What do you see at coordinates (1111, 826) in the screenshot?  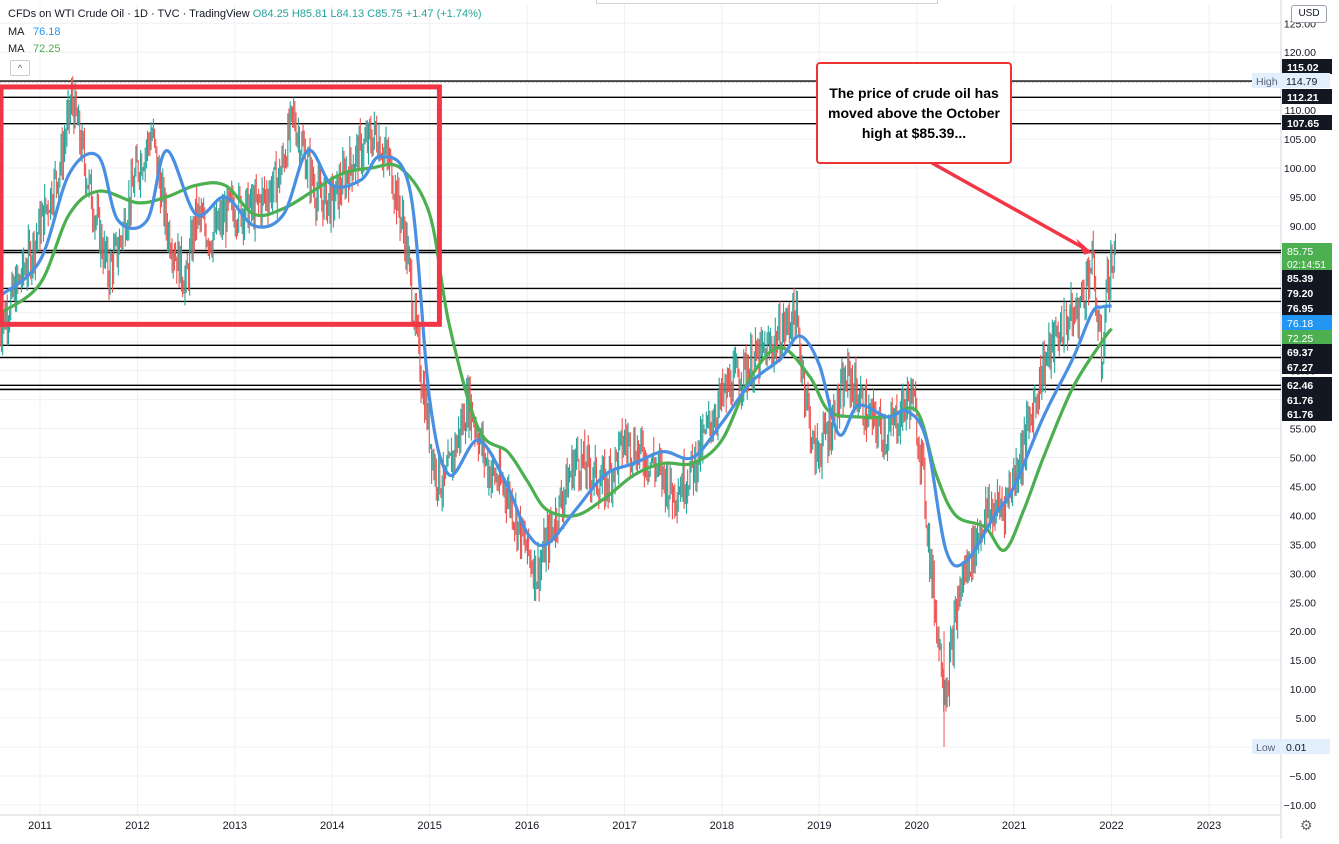 I see `x-tick-label: 2022` at bounding box center [1111, 826].